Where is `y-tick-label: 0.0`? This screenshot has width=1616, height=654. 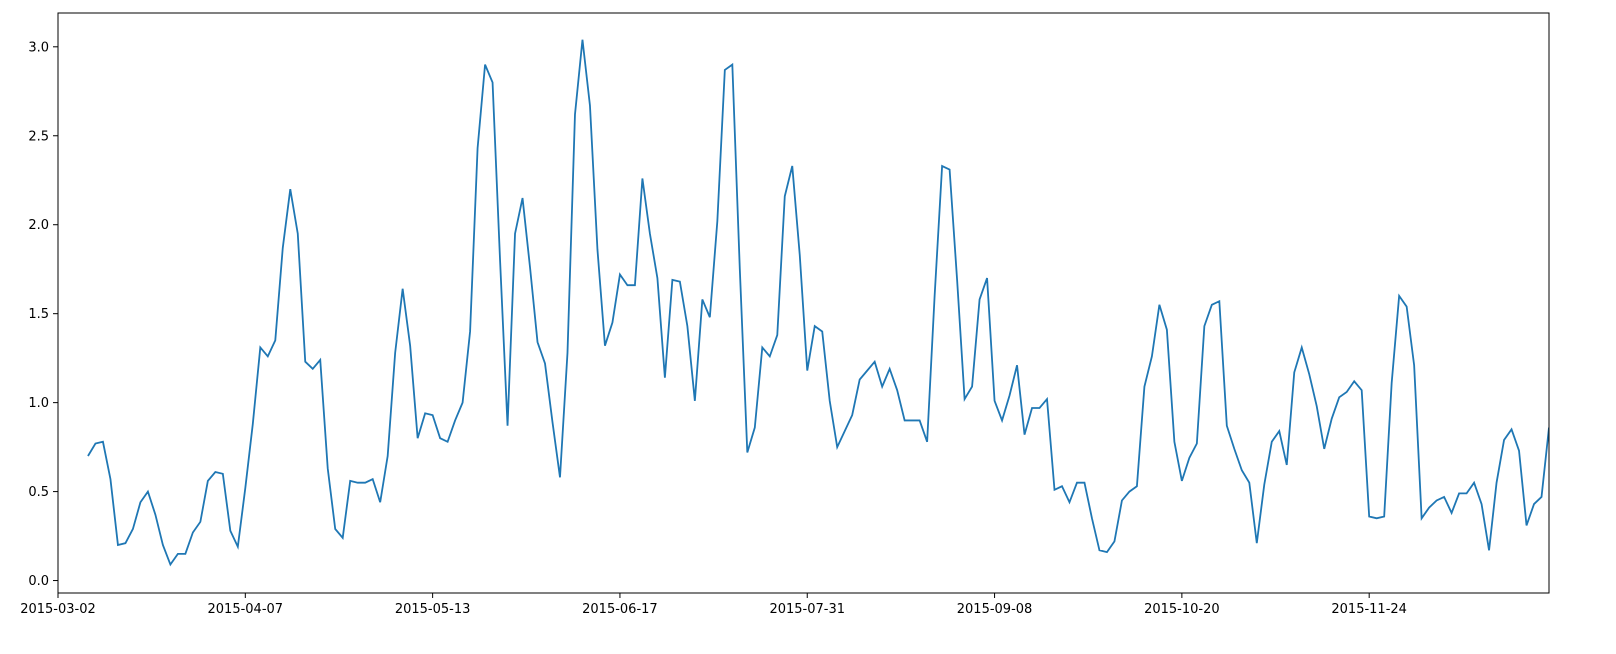
y-tick-label: 0.0 is located at coordinates (38, 581).